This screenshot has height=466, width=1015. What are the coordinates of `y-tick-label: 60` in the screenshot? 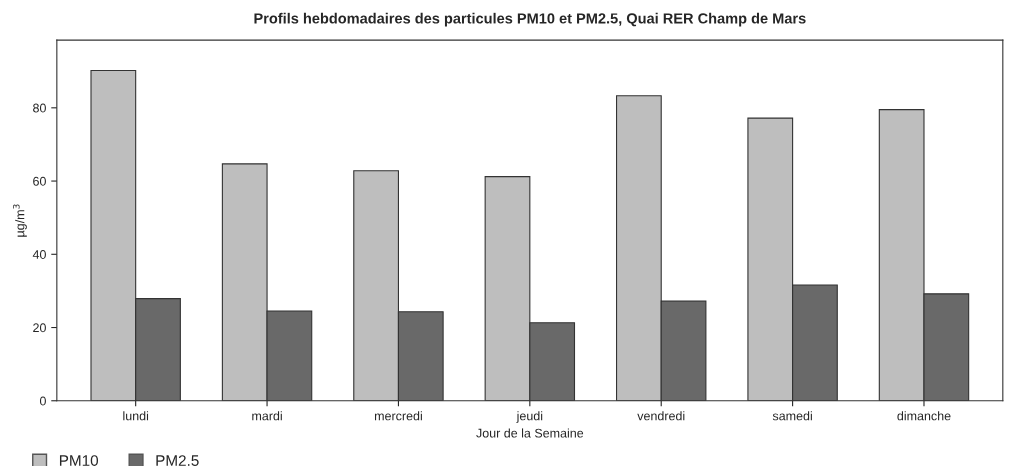 It's located at (39, 181).